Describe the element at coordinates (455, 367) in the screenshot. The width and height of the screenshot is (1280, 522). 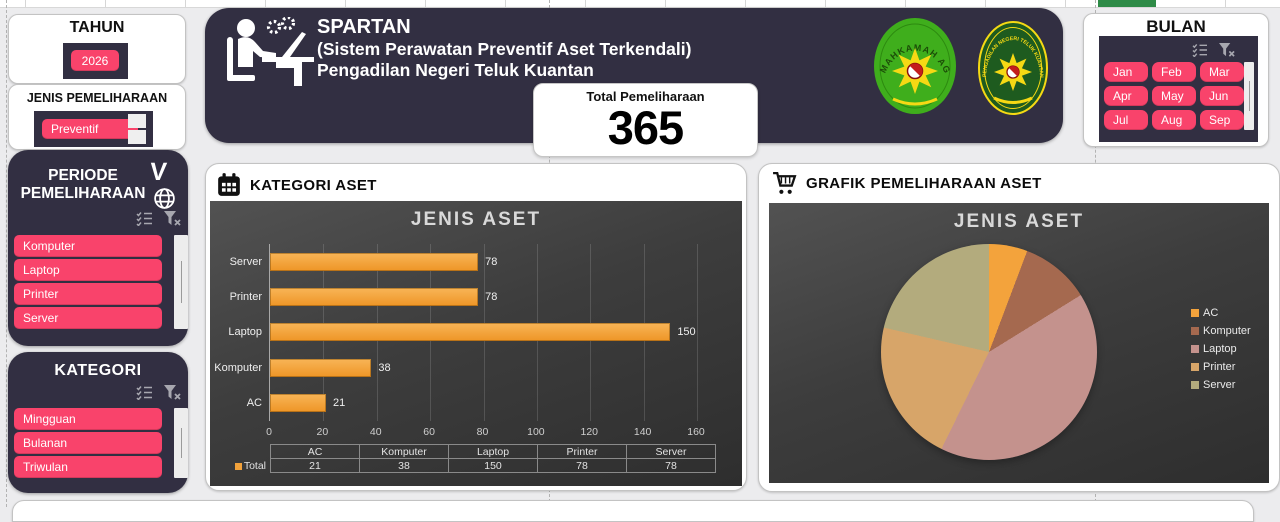
I see `bar-row: Komputer 38` at that location.